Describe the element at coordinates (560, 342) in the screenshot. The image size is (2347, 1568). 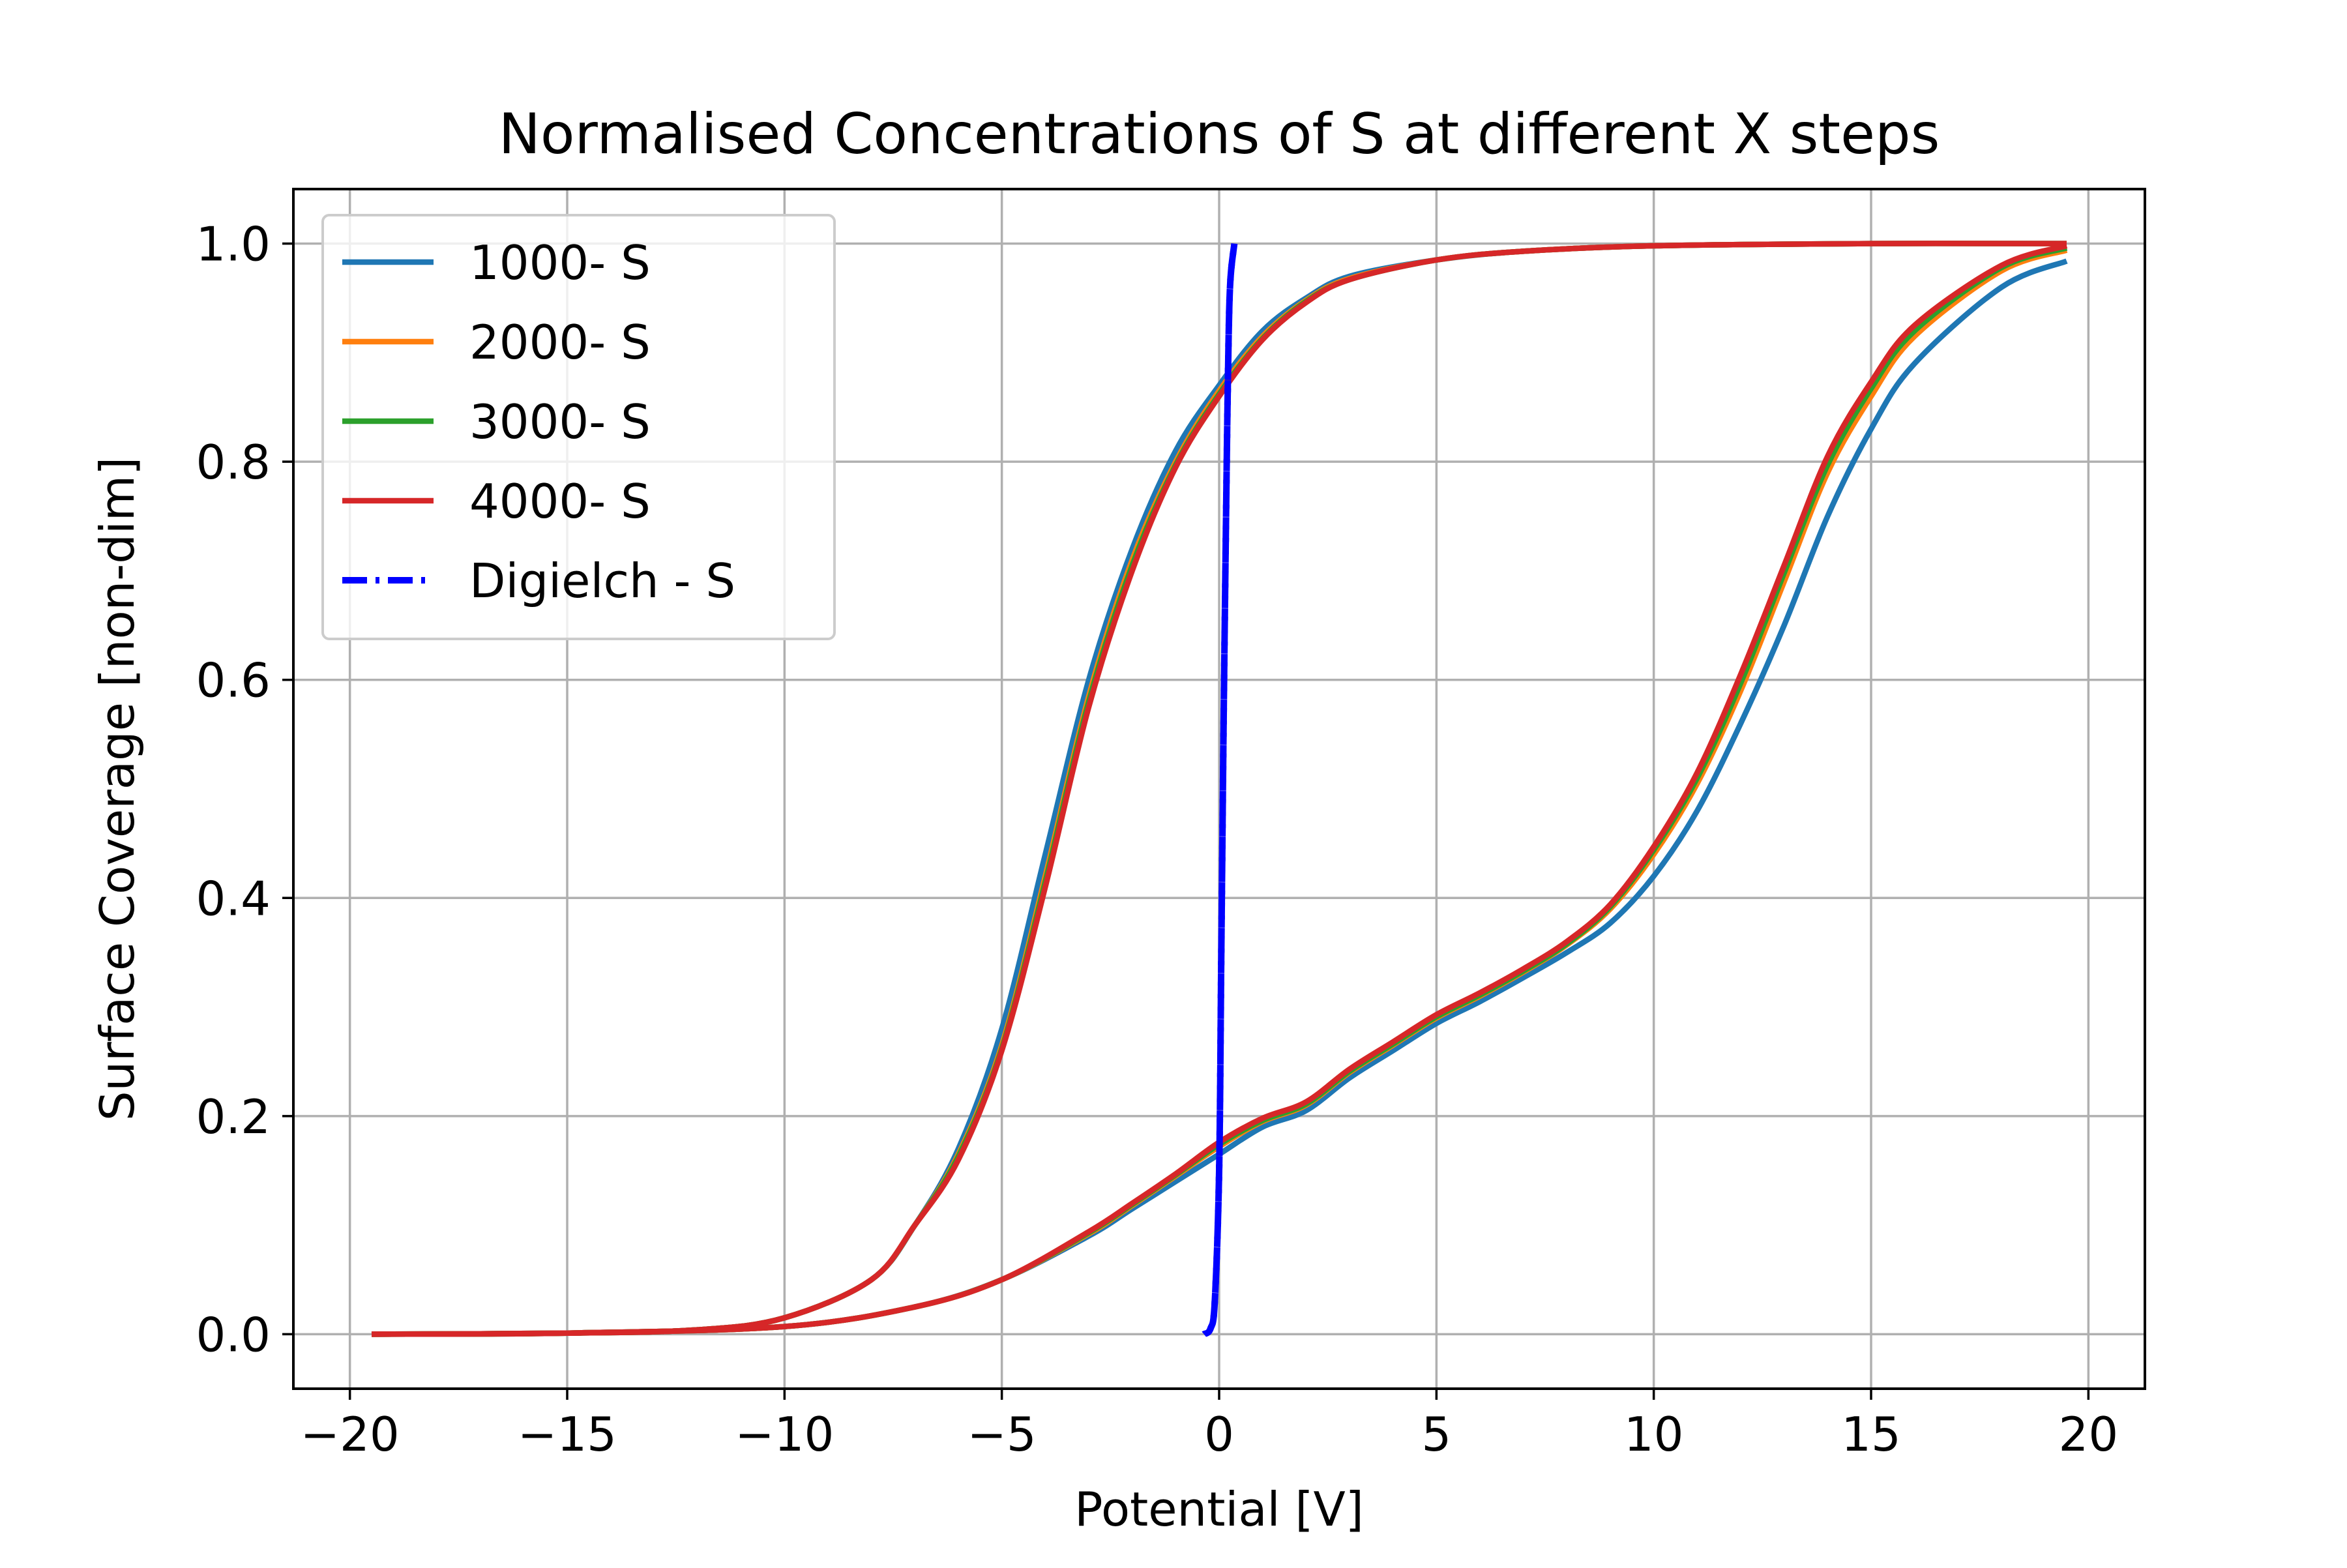
I see `legend-label: 2000- S` at that location.